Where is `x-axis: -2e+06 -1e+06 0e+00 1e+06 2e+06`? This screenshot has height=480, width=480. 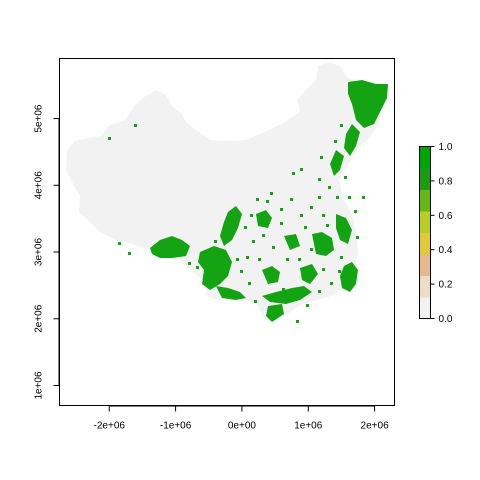 x-axis: -2e+06 -1e+06 0e+00 1e+06 2e+06 is located at coordinates (242, 418).